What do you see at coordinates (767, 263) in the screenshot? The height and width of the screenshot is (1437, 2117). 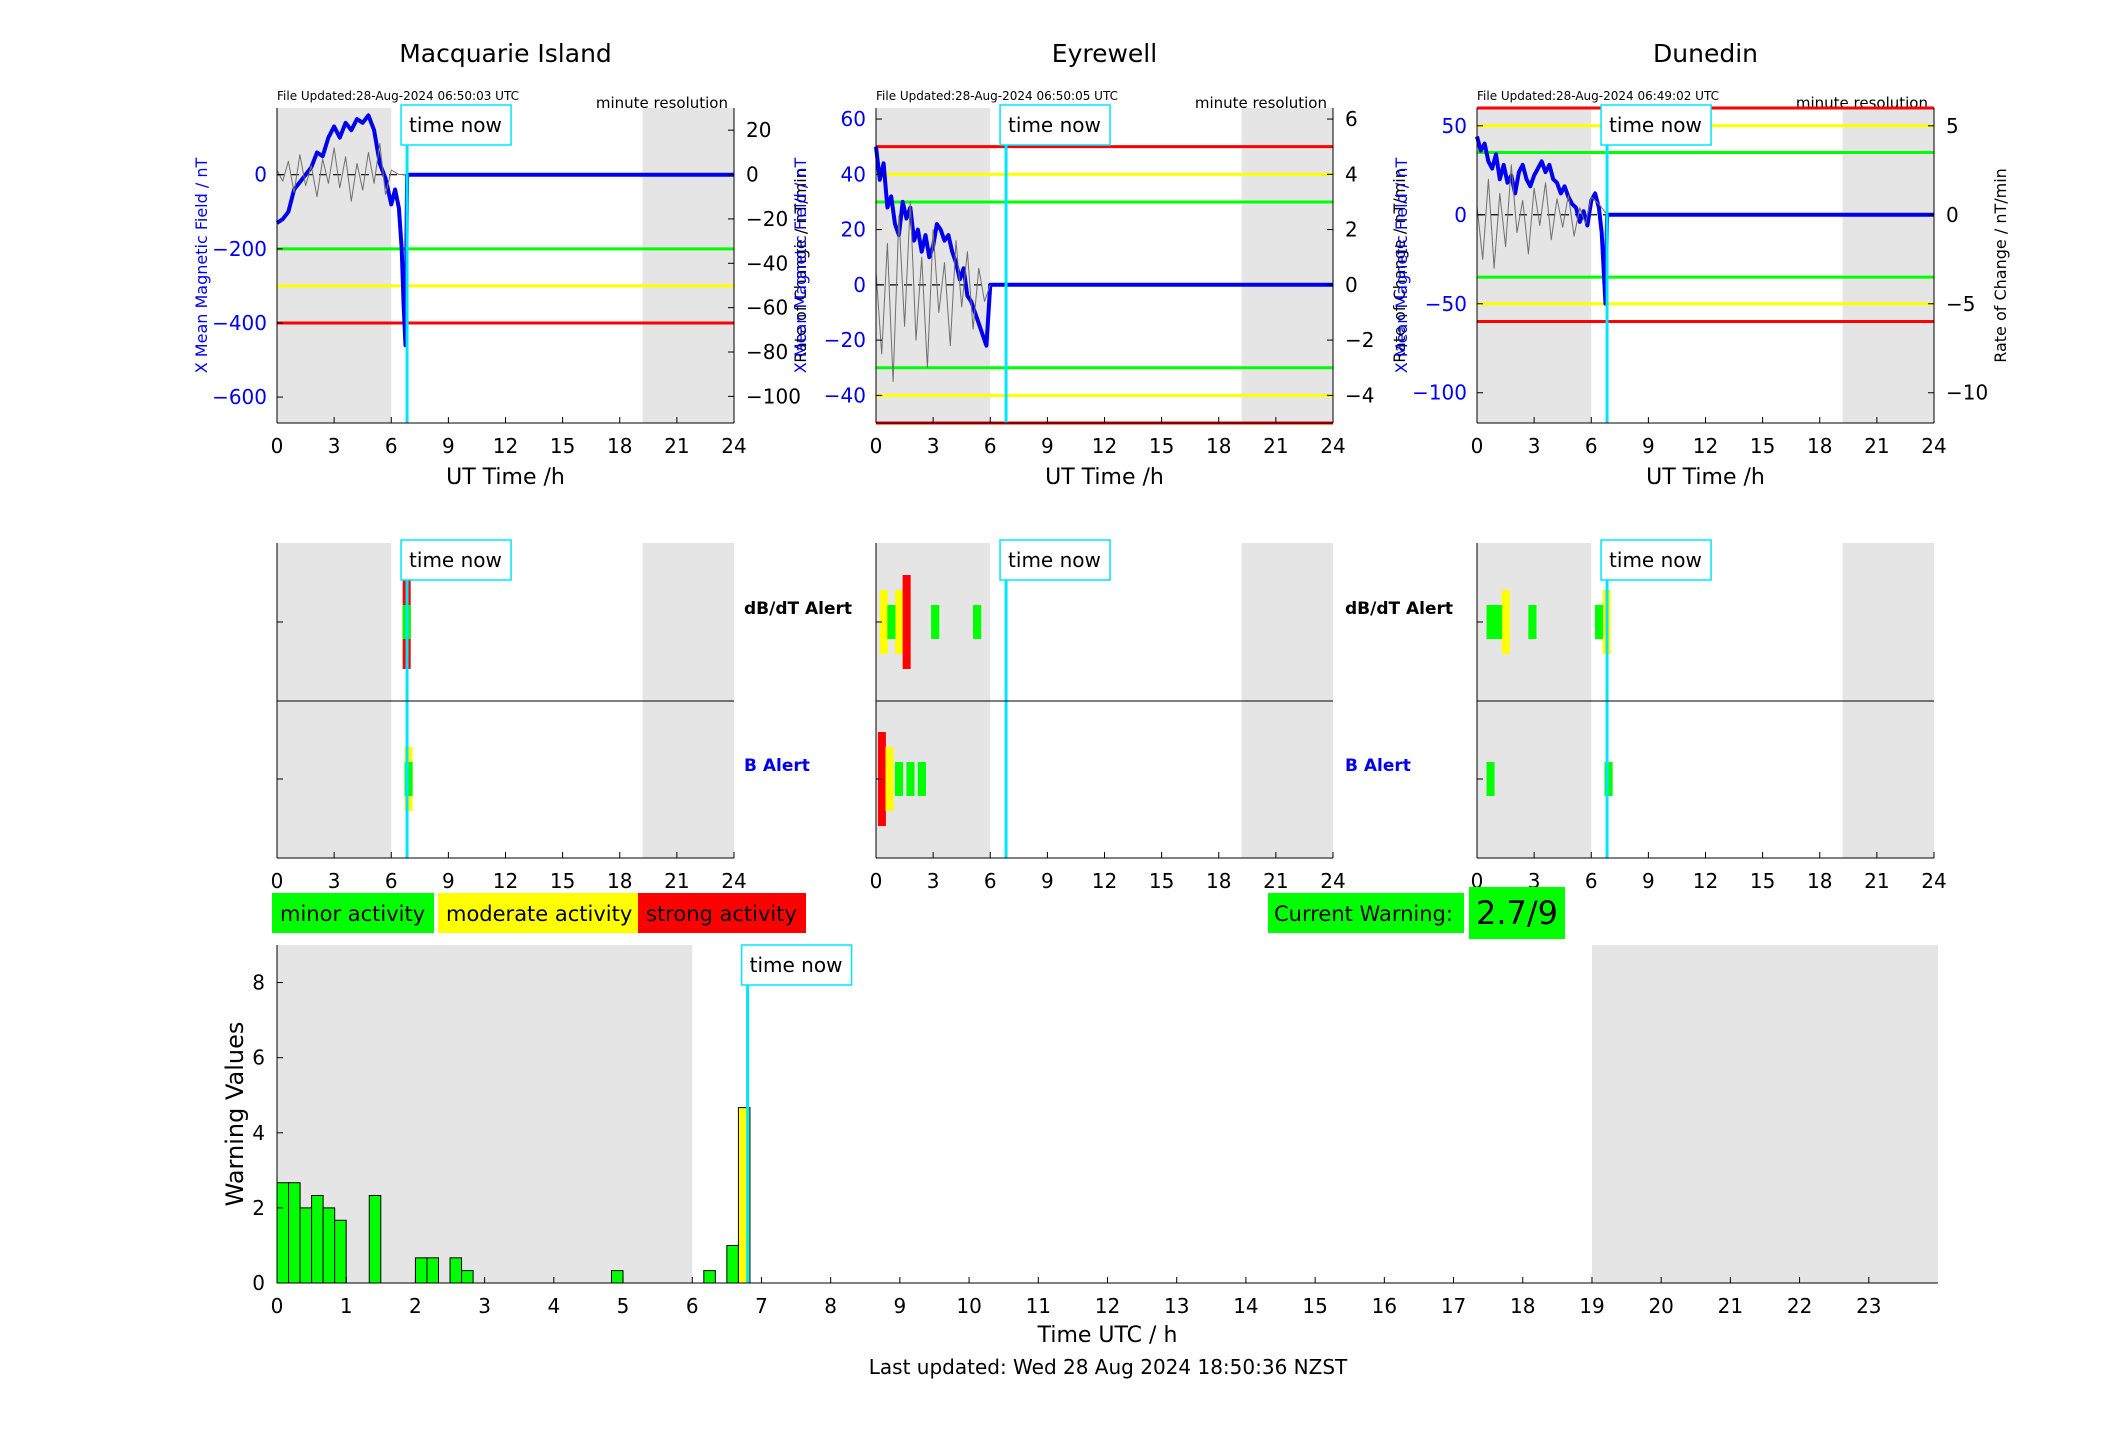 I see `y-tick-right-label: −40` at bounding box center [767, 263].